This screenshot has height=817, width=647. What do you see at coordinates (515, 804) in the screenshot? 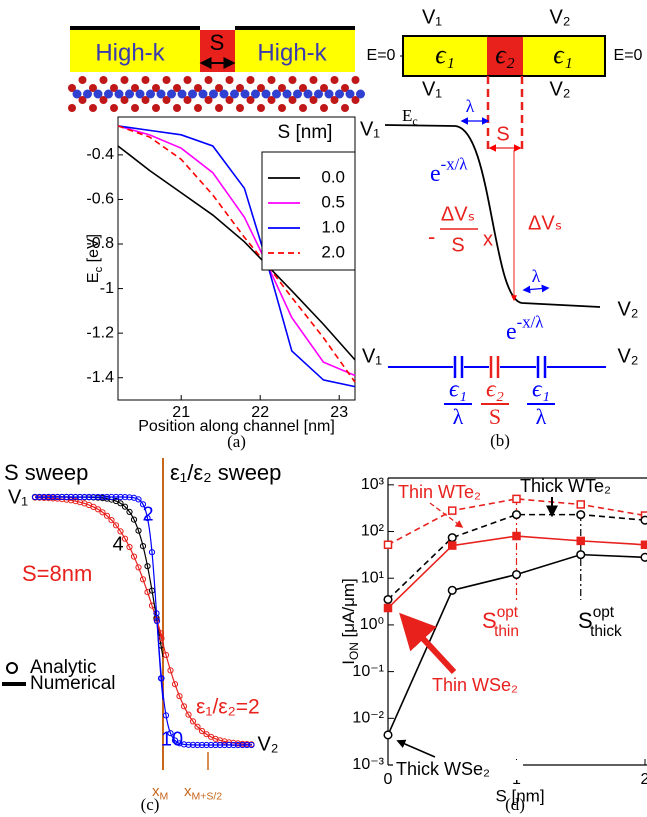
I see `caption: (d)` at bounding box center [515, 804].